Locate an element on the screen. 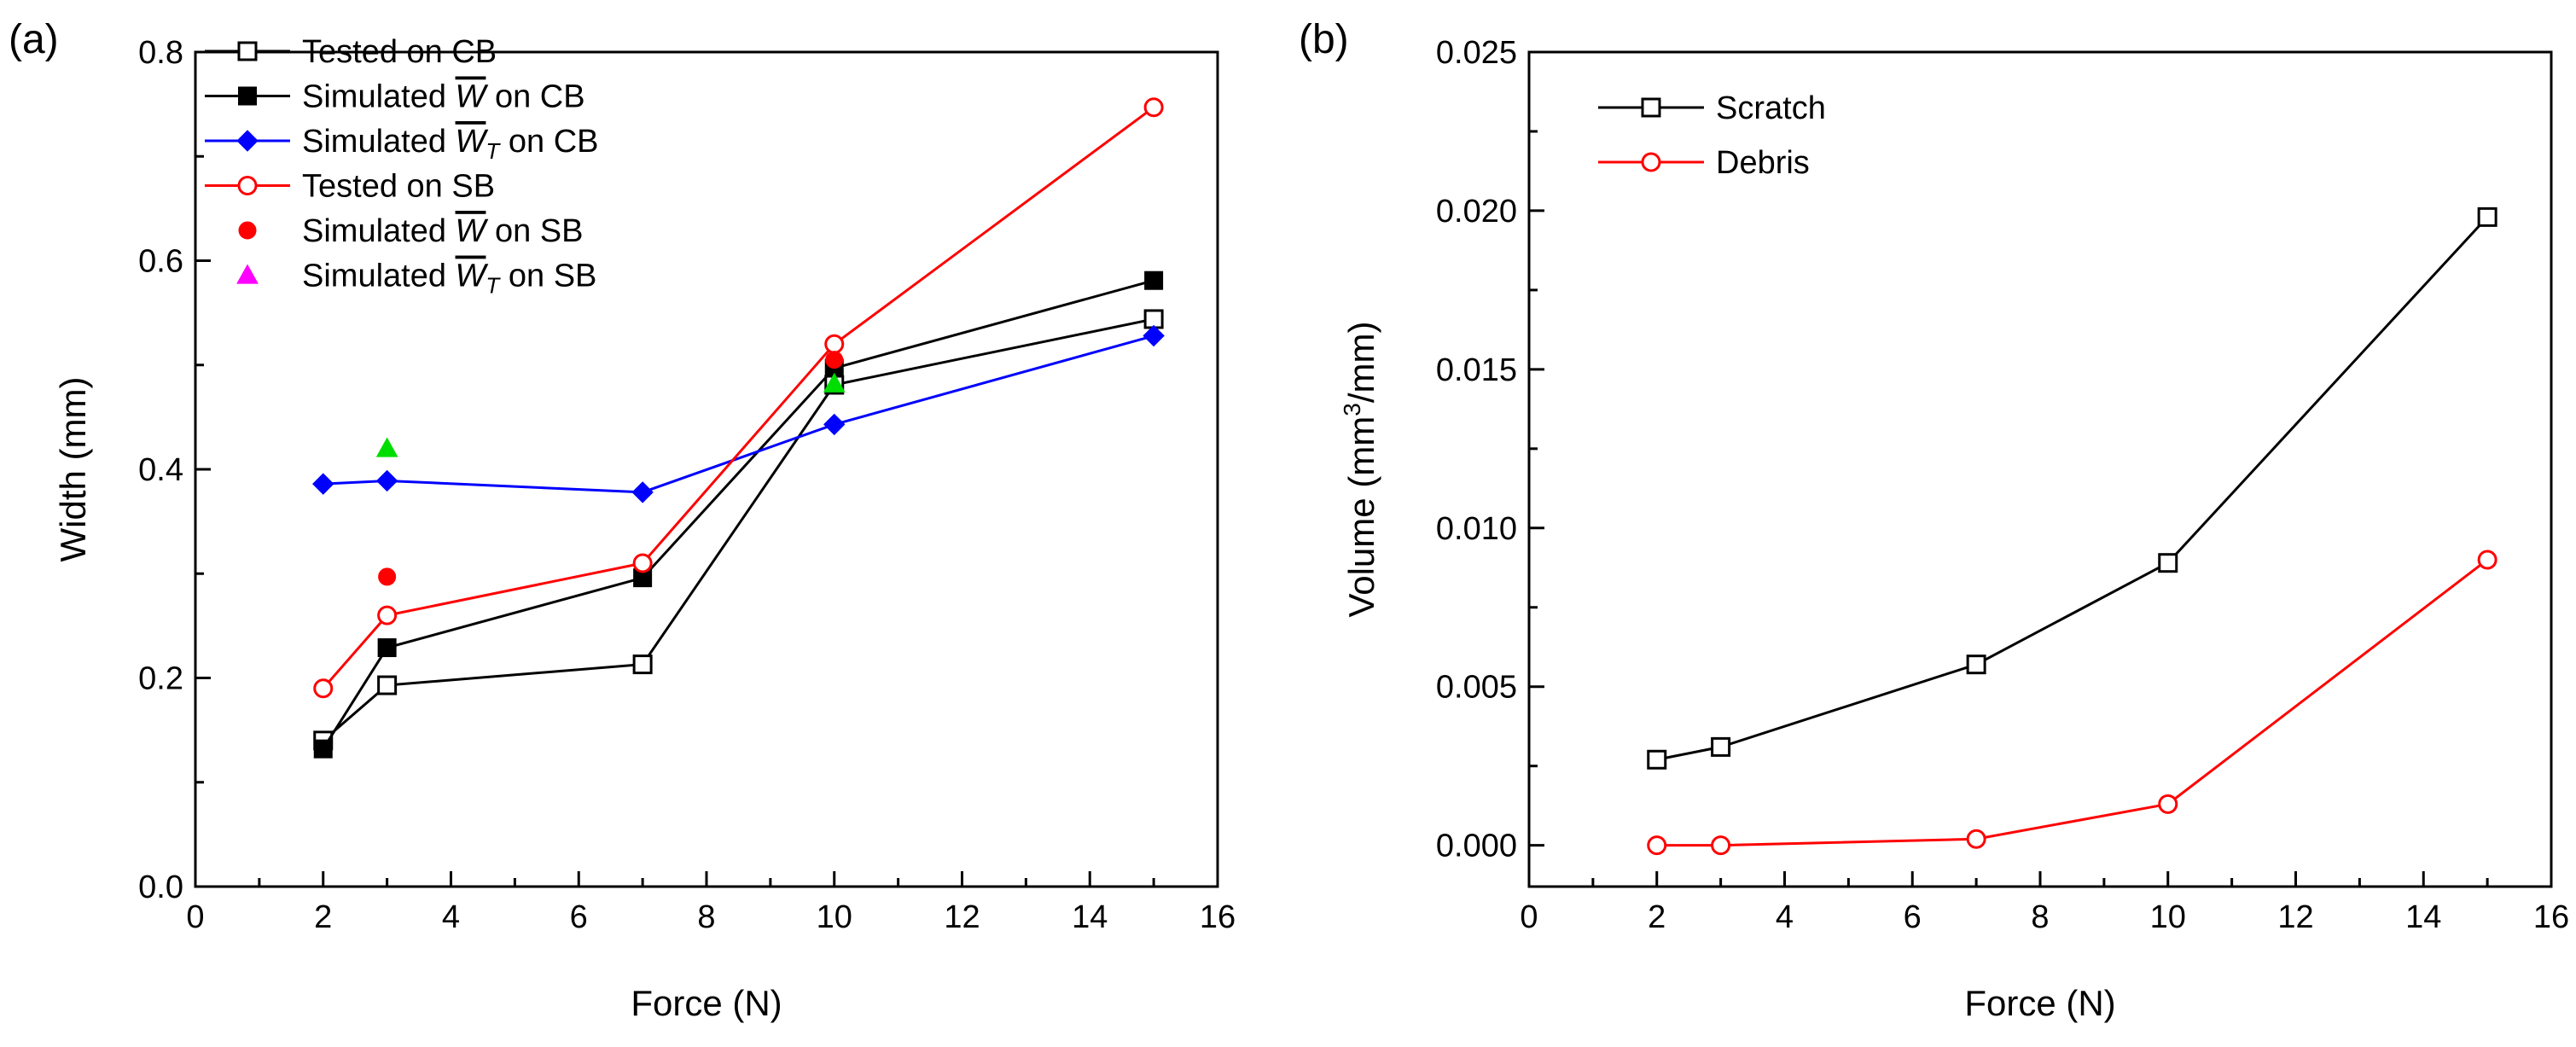 The width and height of the screenshot is (2576, 1047). legend-b: Scratch Debris is located at coordinates (1712, 135).